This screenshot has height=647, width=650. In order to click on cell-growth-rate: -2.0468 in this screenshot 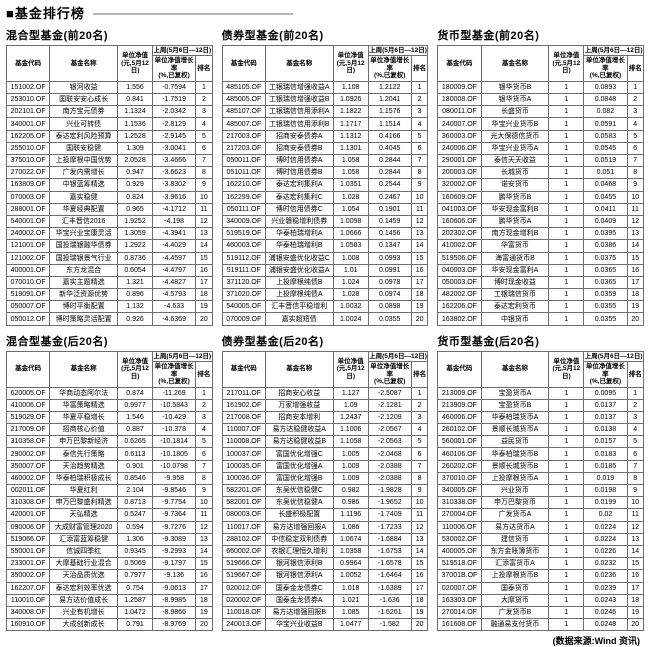, I will do `click(389, 454)`.